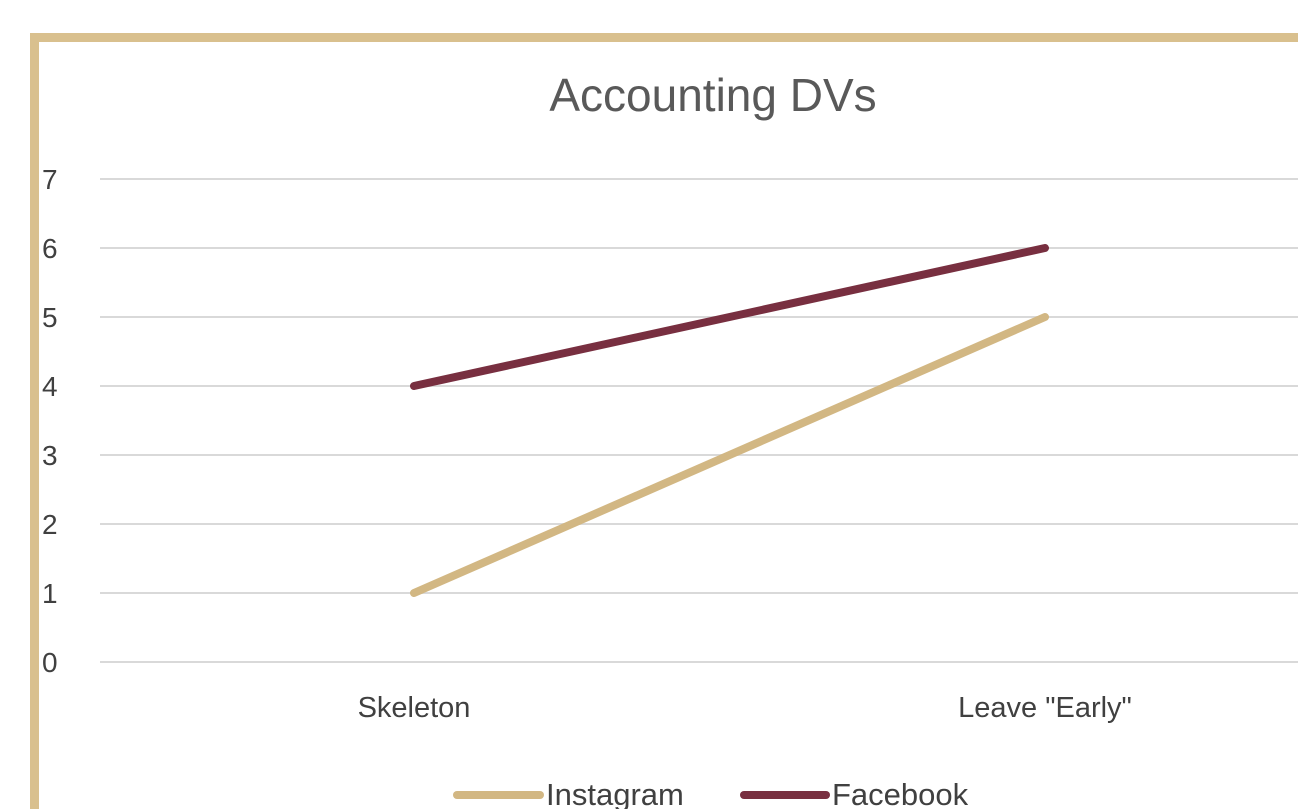  I want to click on chart-title: Accounting DVs, so click(712, 95).